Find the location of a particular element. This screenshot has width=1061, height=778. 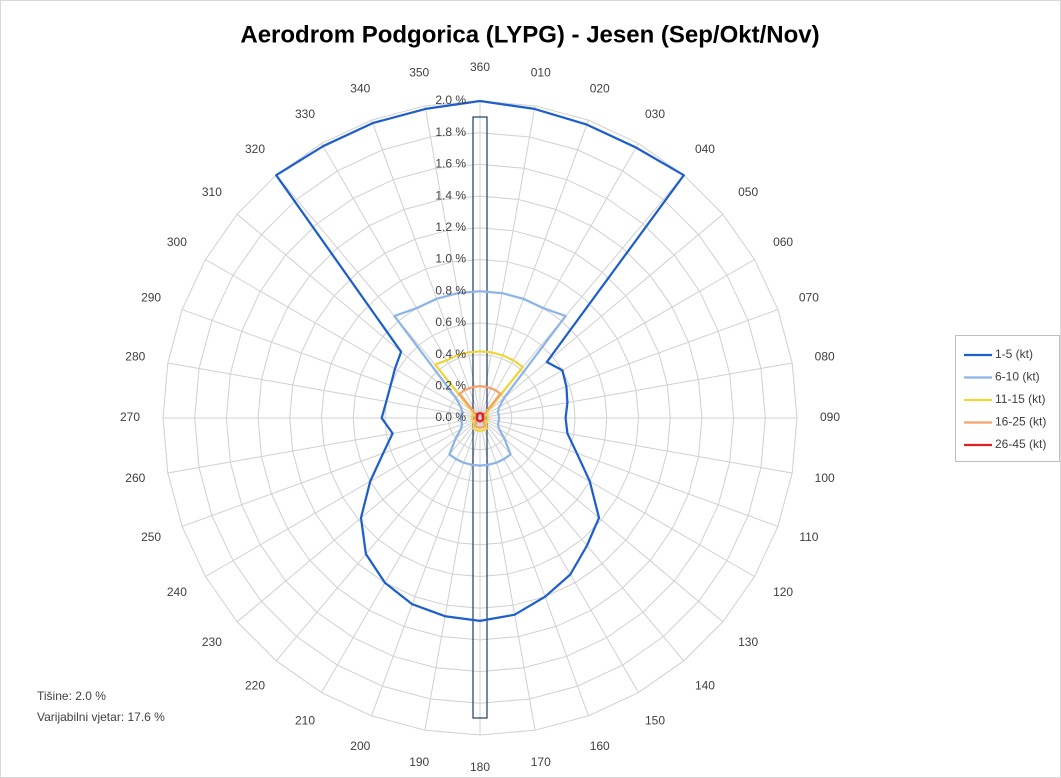

r-tick-label: 0.6 % is located at coordinates (450, 322).